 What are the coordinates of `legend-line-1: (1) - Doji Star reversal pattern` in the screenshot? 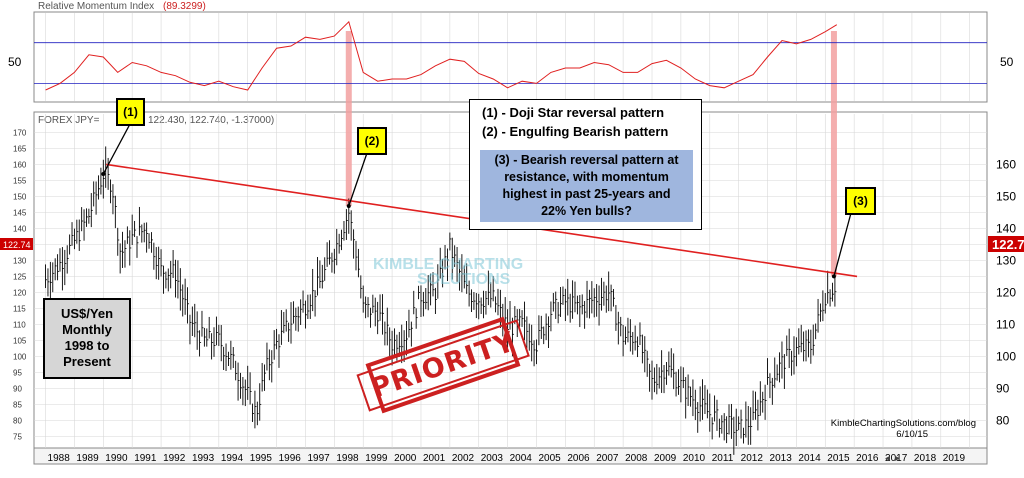 It's located at (573, 112).